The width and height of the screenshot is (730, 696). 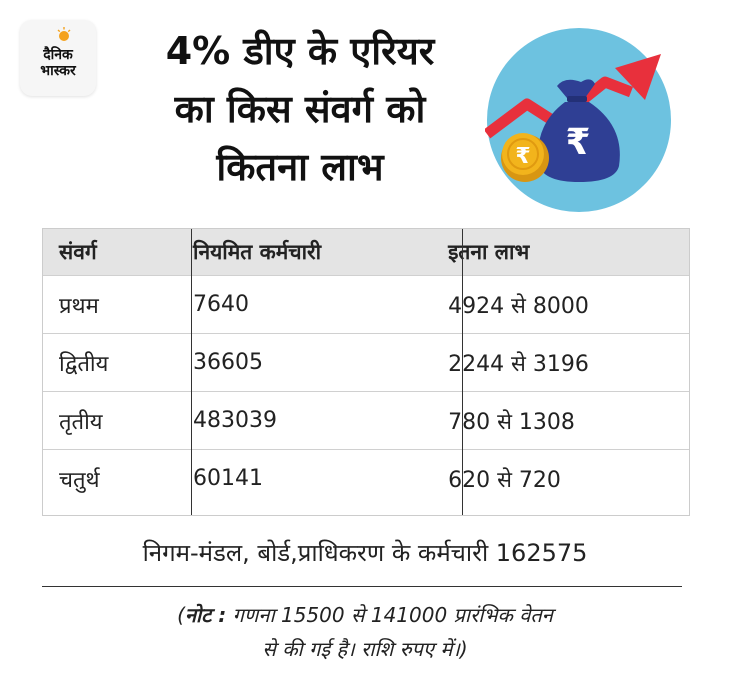 I want to click on header-regular-employees: नियमित कर्मचारी, so click(x=289, y=252).